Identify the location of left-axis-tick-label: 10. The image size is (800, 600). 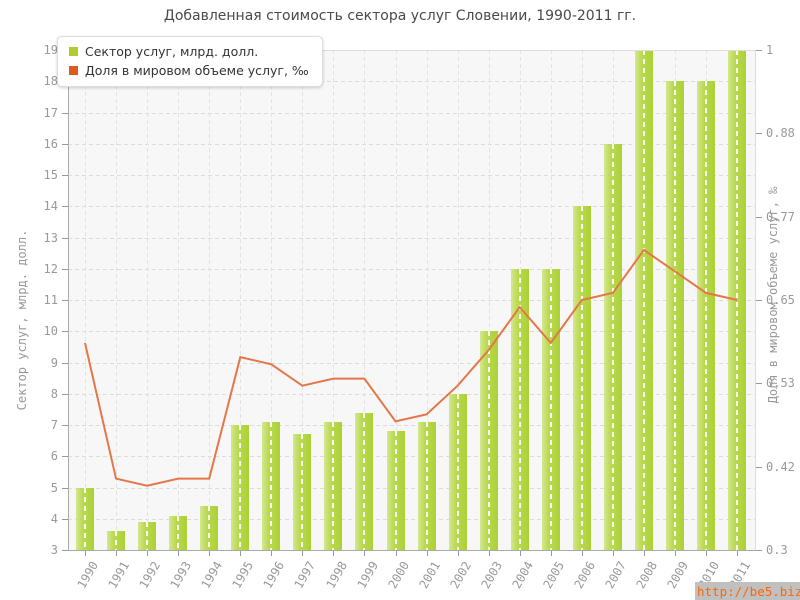
(50, 331).